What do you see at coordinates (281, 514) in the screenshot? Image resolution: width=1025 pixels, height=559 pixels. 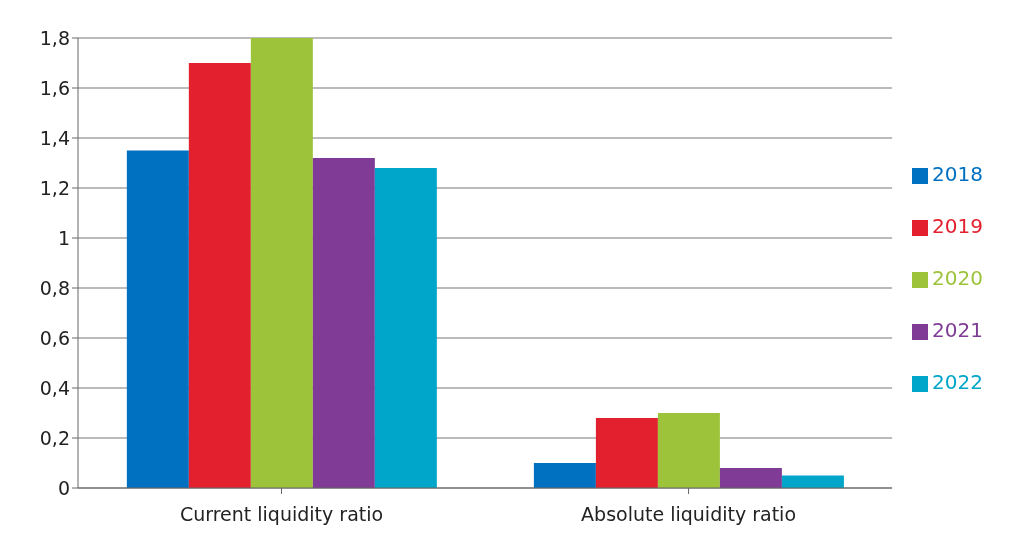 I see `x-tick-label: Current liquidity ratio` at bounding box center [281, 514].